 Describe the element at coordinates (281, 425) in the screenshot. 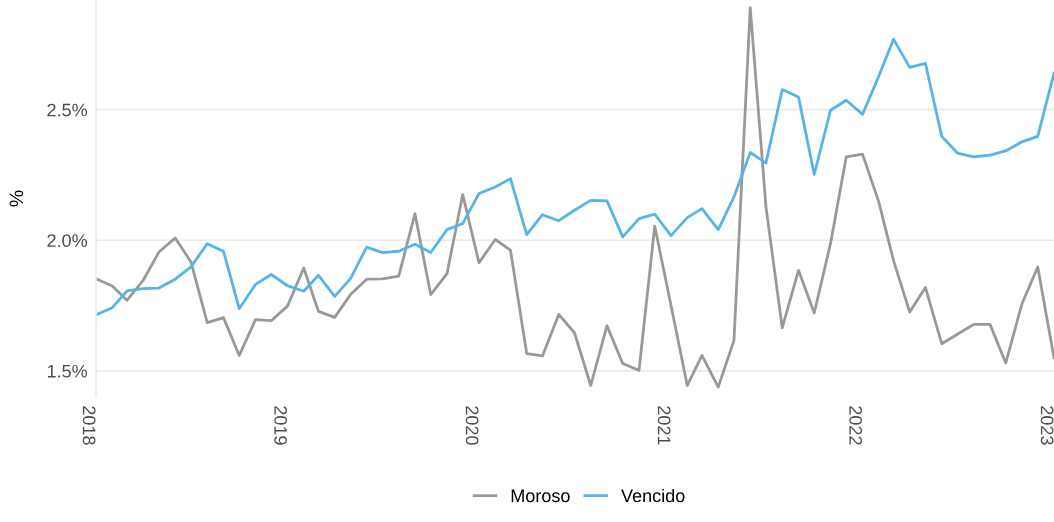

I see `x-tick-label: 2019` at that location.